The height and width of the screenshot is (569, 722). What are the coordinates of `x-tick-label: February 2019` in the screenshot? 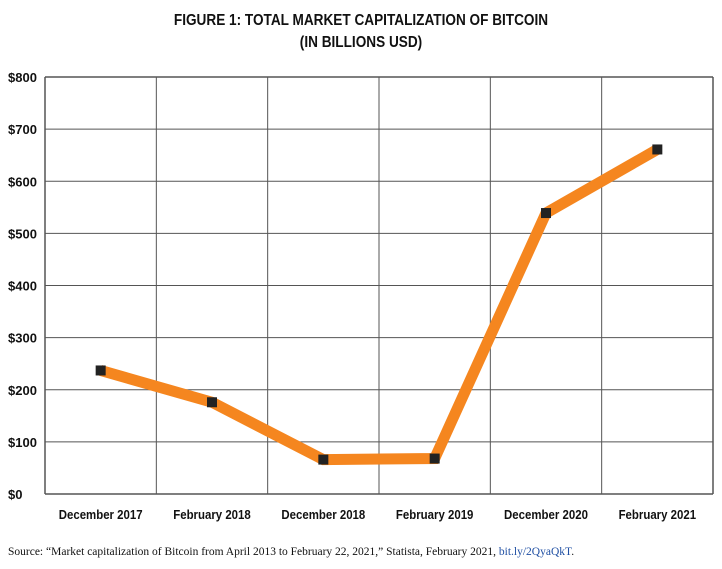 It's located at (435, 514).